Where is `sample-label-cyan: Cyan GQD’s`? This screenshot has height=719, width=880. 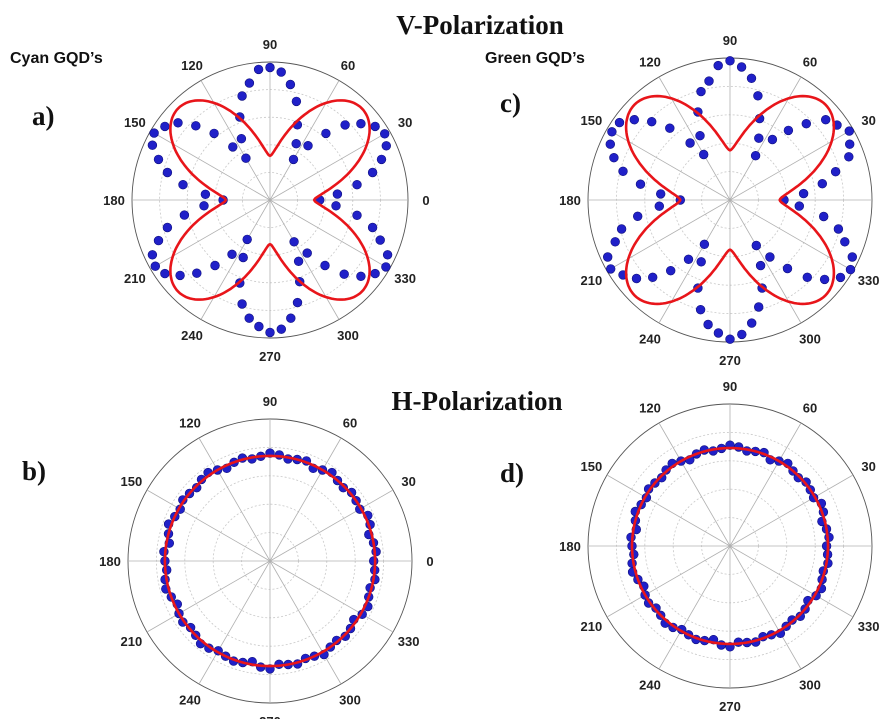 sample-label-cyan: Cyan GQD’s is located at coordinates (56, 58).